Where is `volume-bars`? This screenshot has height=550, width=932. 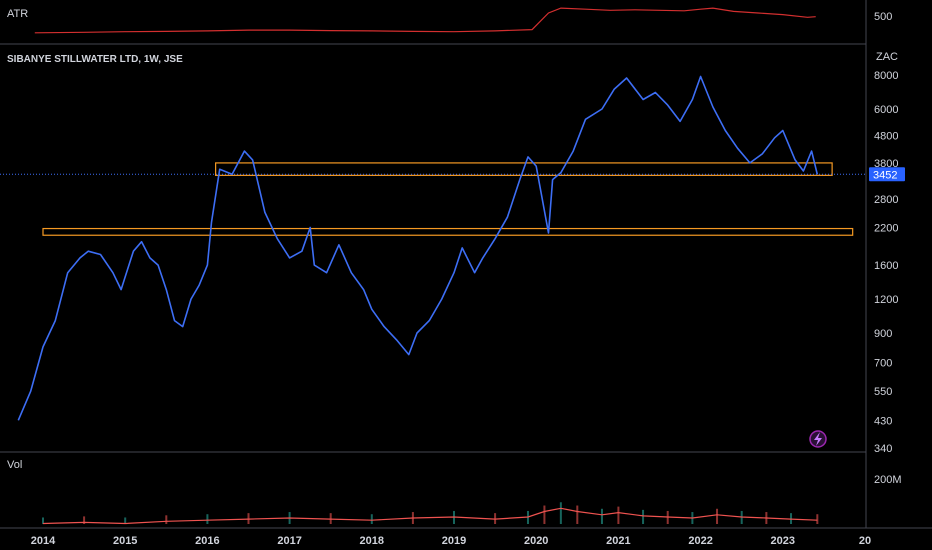
volume-bars is located at coordinates (430, 513).